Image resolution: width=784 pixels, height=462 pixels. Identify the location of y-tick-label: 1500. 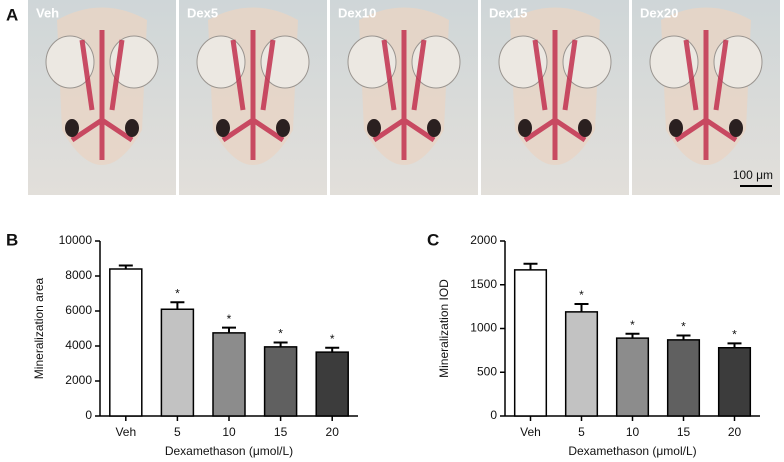
(483, 284).